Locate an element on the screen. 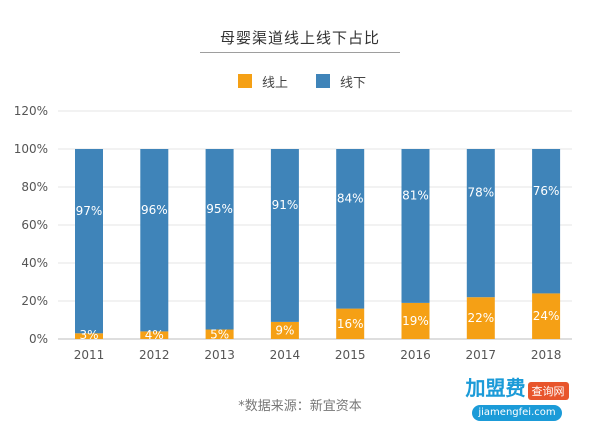 This screenshot has width=600, height=440. data-label-offline-2014: 91% is located at coordinates (285, 205).